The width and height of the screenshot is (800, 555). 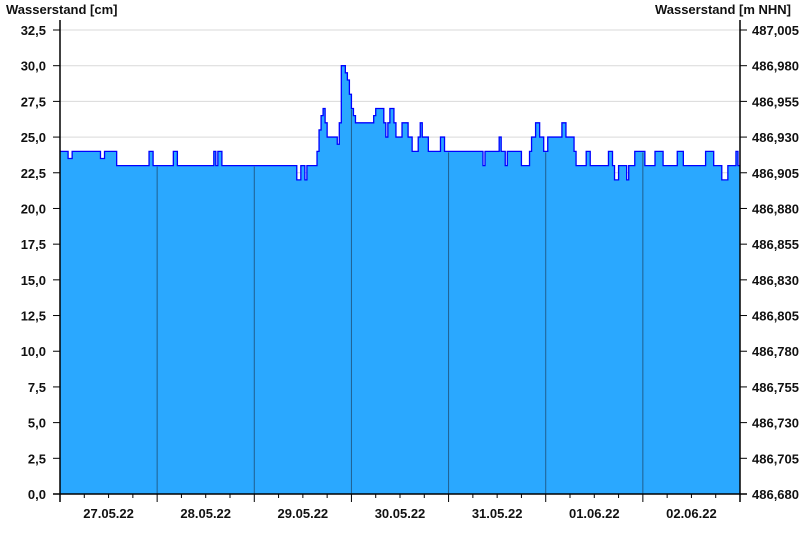 What do you see at coordinates (775, 101) in the screenshot?
I see `y-tick-label-right: 486,955` at bounding box center [775, 101].